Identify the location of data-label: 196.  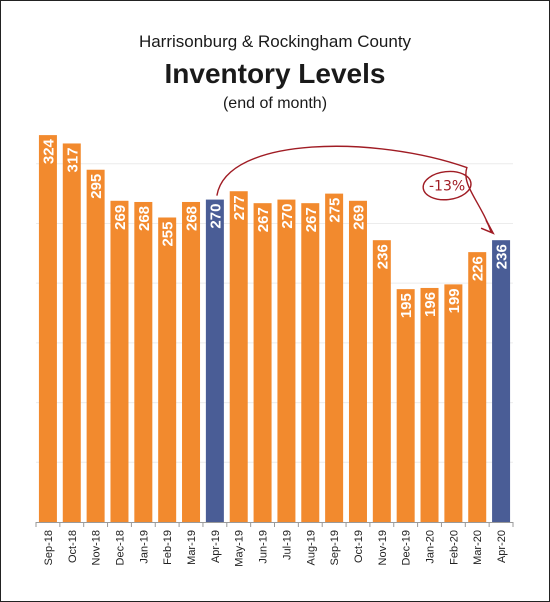
(430, 304).